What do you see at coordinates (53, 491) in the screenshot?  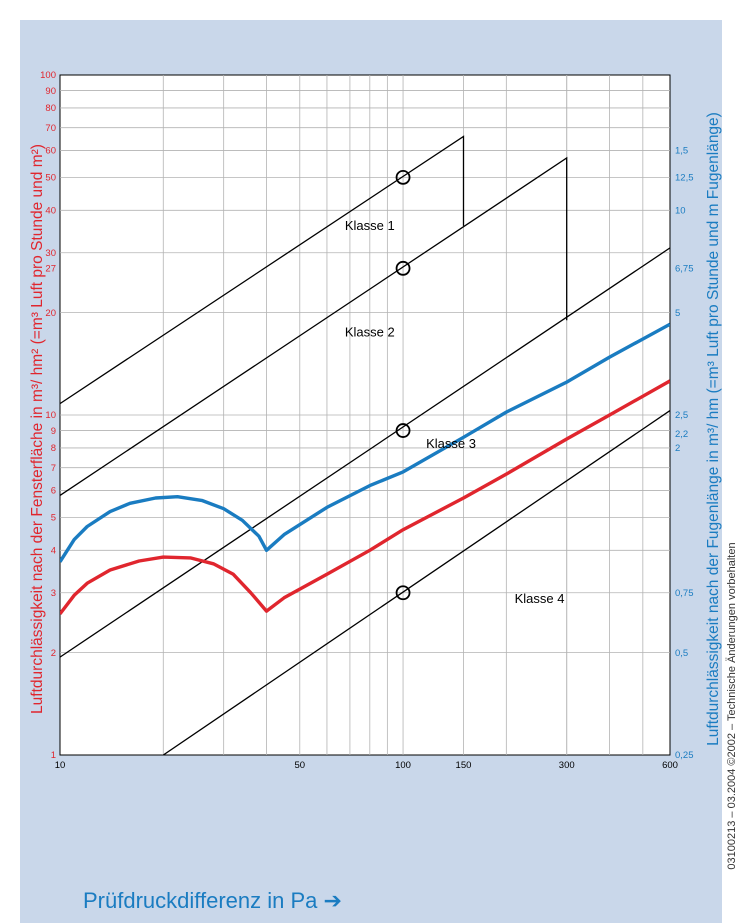 I see `y-tick-label-left: 6` at bounding box center [53, 491].